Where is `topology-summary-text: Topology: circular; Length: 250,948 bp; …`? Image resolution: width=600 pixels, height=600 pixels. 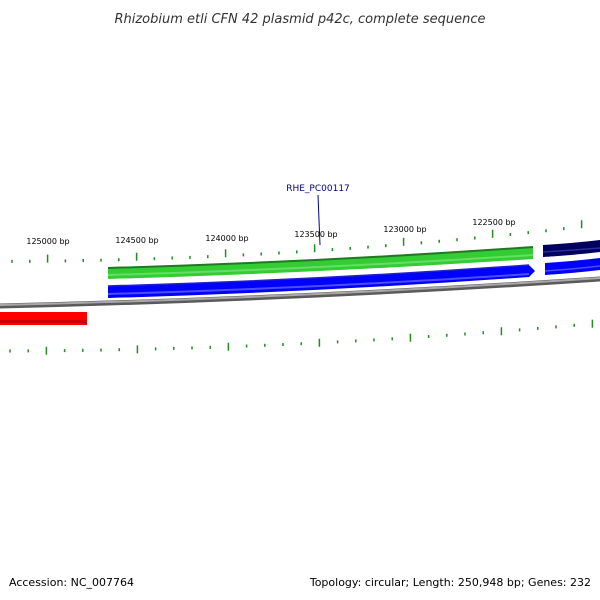
topology-summary-text: Topology: circular; Length: 250,948 bp; … is located at coordinates (450, 582).